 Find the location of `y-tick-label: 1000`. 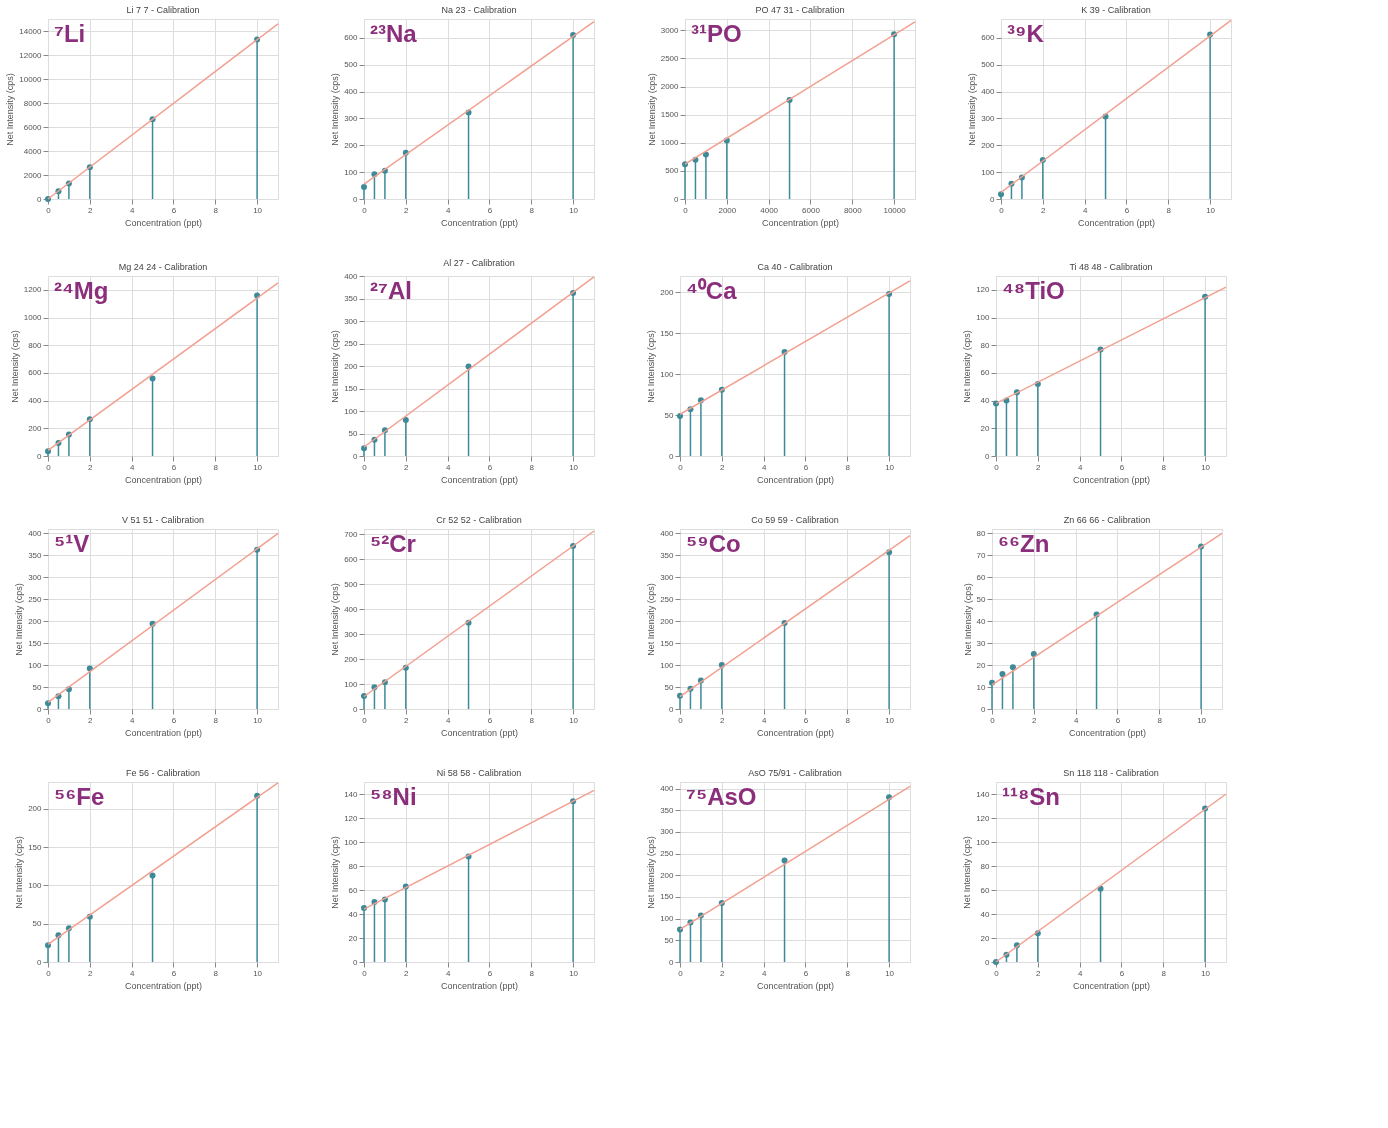

y-tick-label: 1000 is located at coordinates (33, 318).